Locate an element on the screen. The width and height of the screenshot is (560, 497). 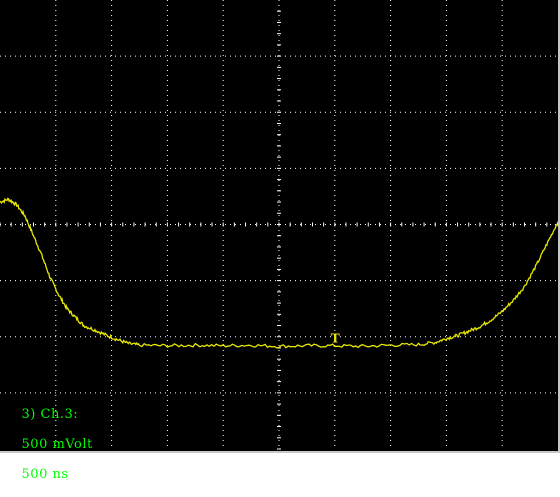
channel-label: 3) Ch.3: is located at coordinates (50, 414).